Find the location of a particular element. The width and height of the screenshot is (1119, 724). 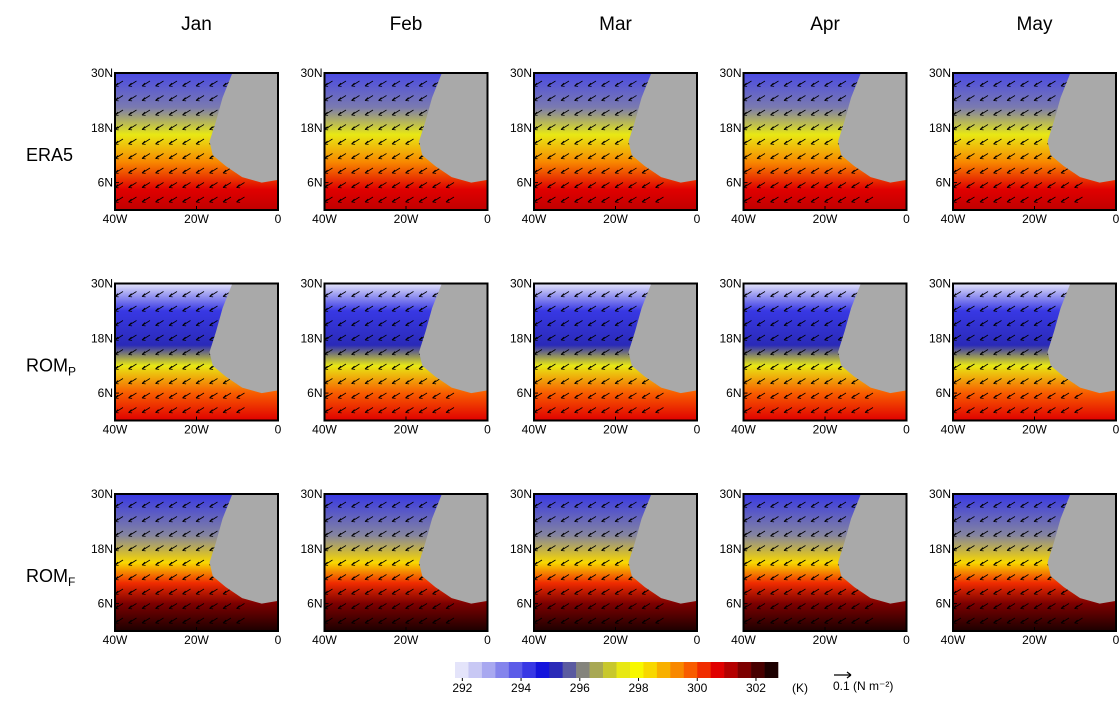

colorbar-swatch is located at coordinates (583, 670).